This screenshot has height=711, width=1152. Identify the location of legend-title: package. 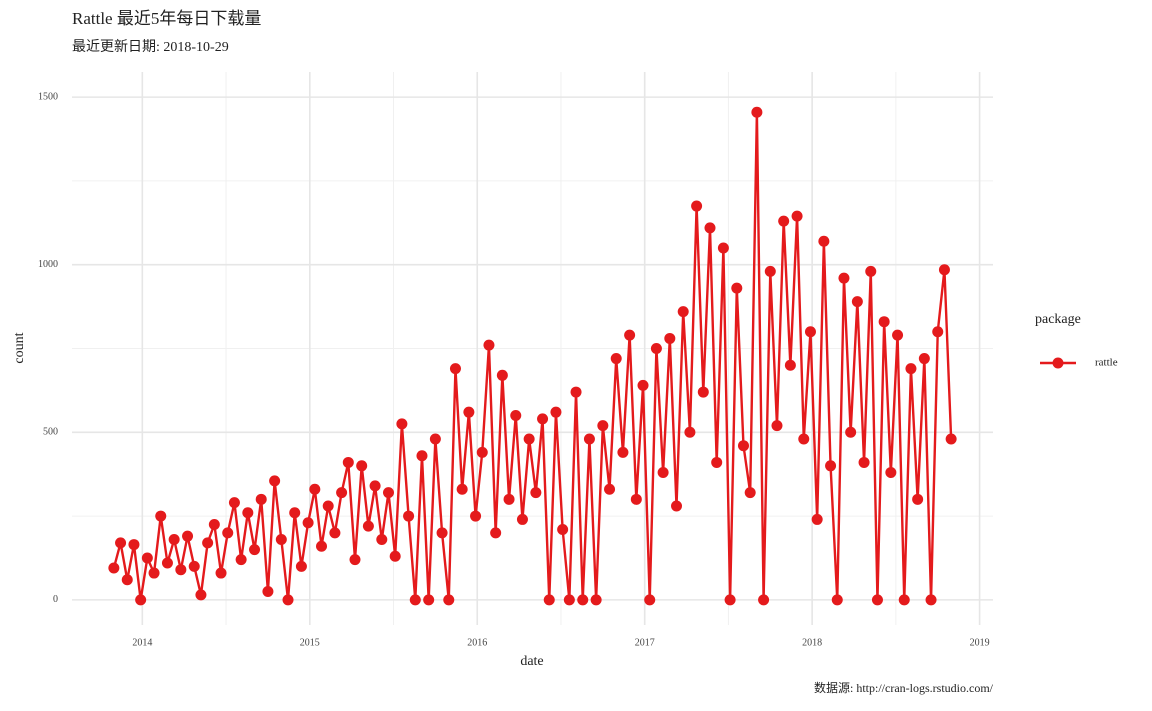
(1058, 319).